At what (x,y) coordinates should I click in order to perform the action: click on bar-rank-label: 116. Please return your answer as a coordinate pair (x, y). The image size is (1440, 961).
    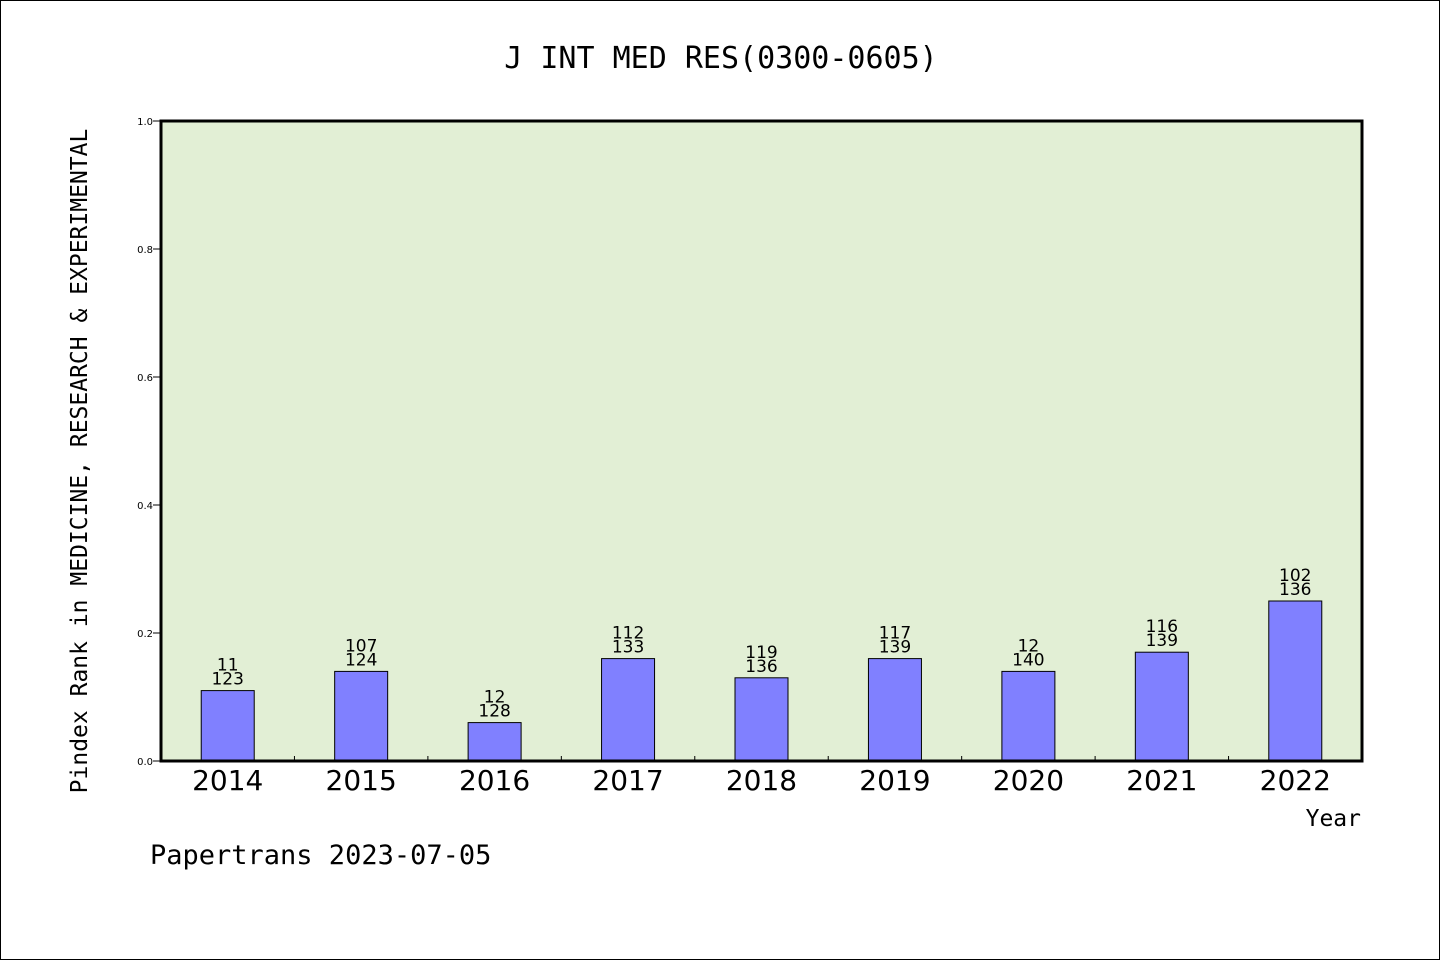
    Looking at the image, I should click on (1162, 627).